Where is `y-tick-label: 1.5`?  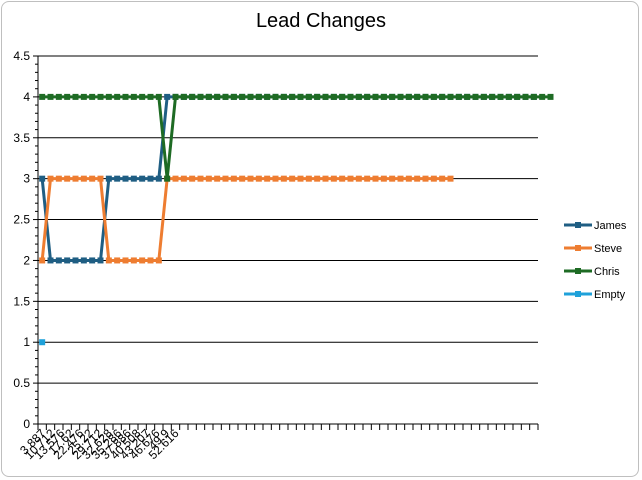
y-tick-label: 1.5 is located at coordinates (21, 301).